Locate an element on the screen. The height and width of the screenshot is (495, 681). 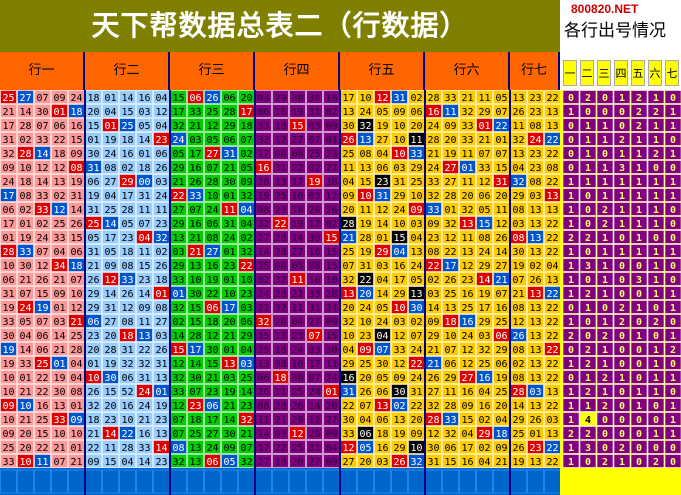
group-header-3: 行三 is located at coordinates (212, 71).